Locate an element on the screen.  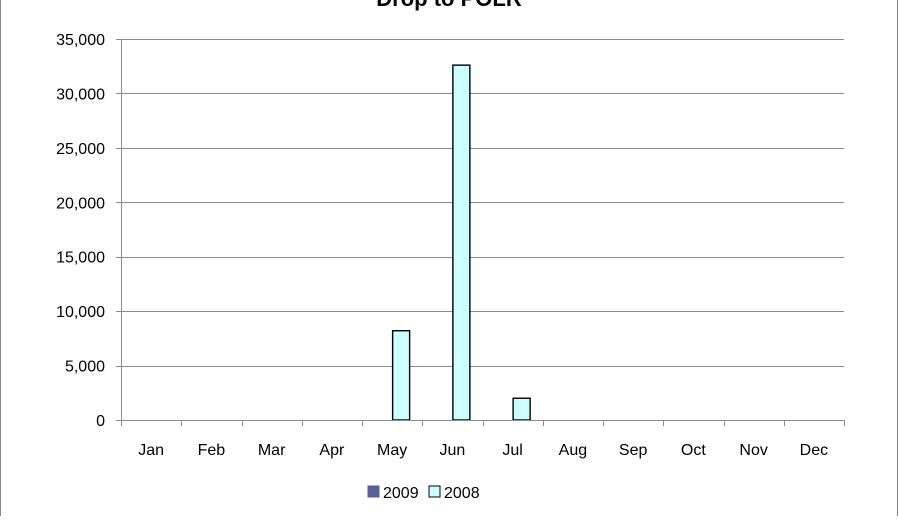
x-tick-label: Jul is located at coordinates (512, 450).